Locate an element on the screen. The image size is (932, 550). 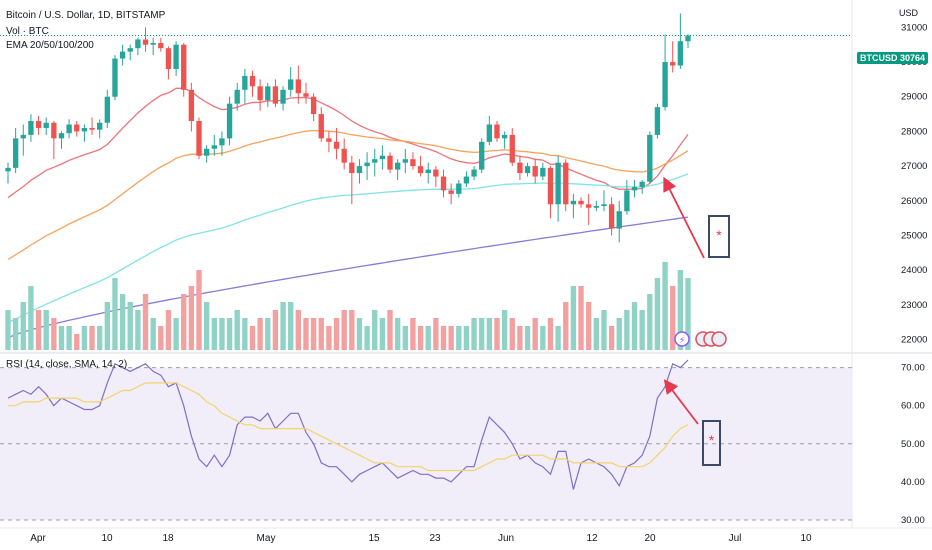
event-flag-icon is located at coordinates (719, 339).